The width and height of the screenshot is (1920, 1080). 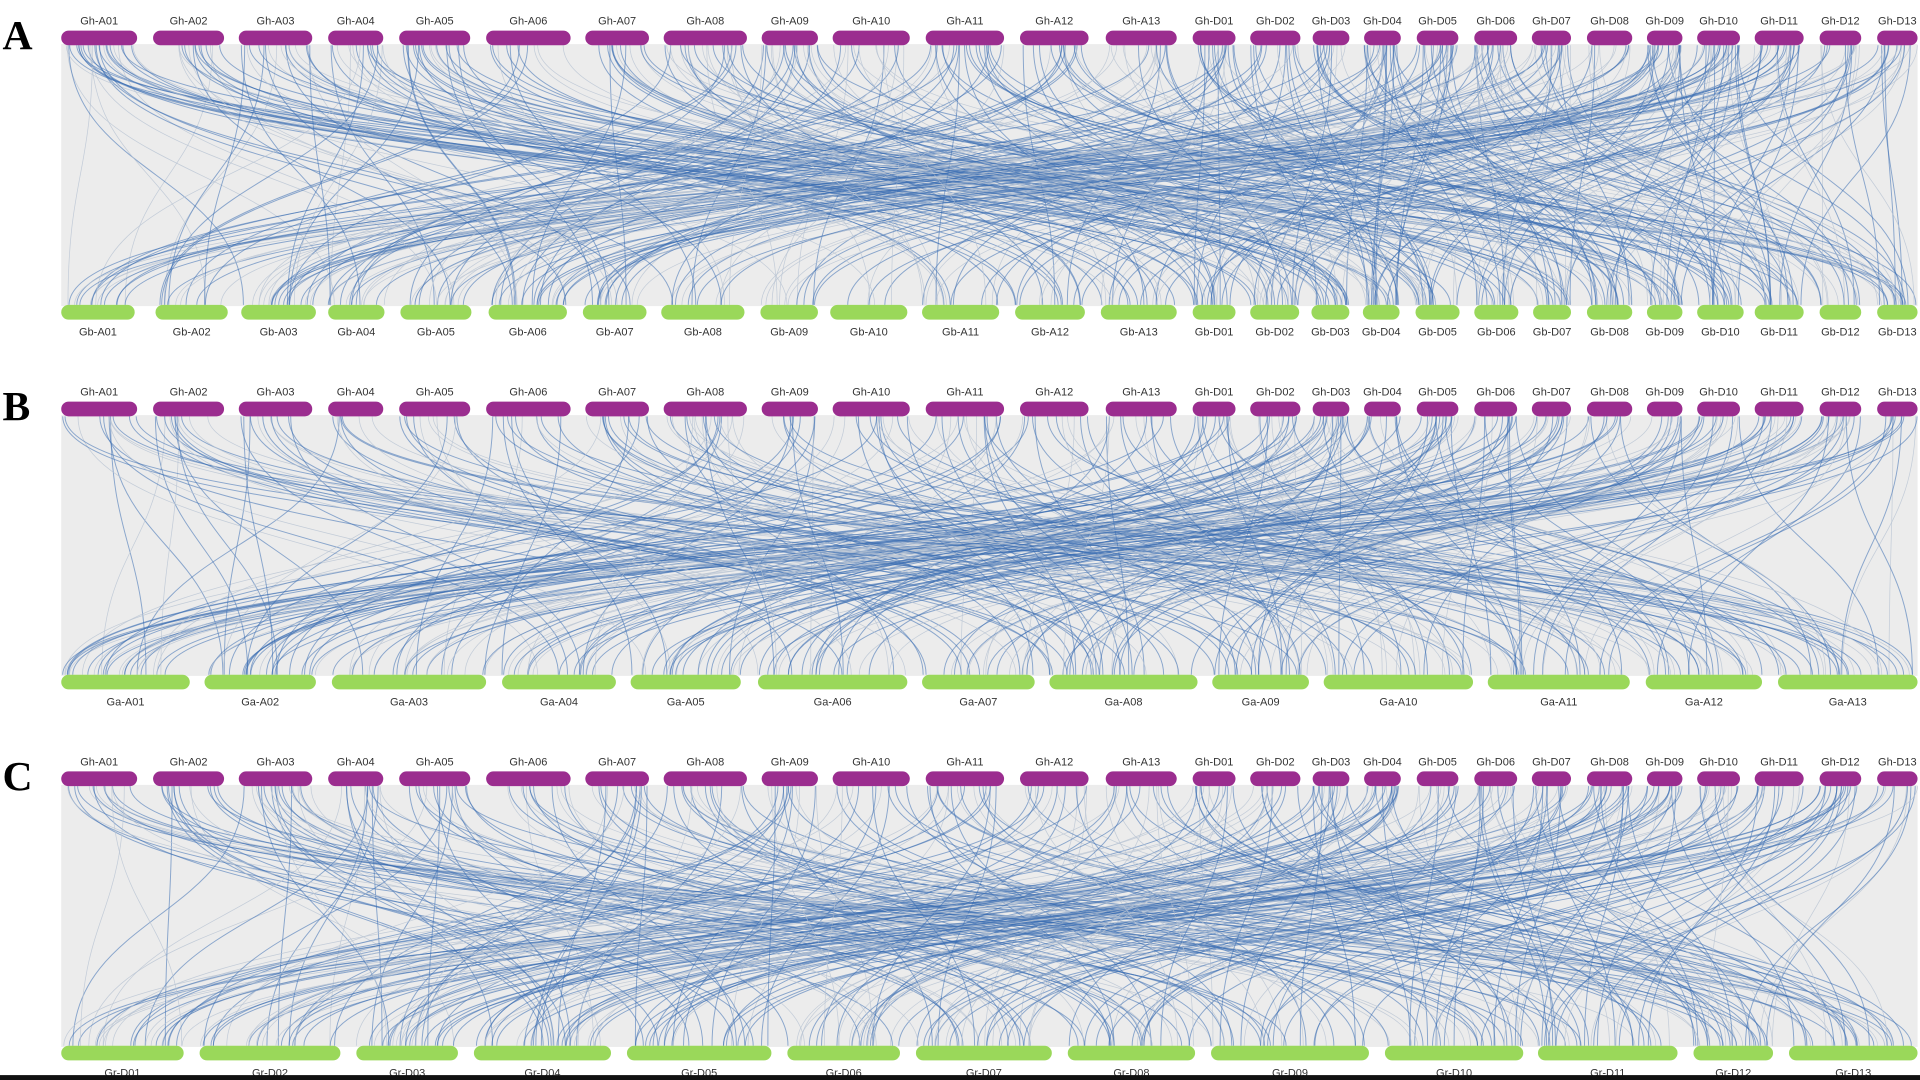 What do you see at coordinates (126, 702) in the screenshot?
I see `bottom-chromosome-label: Ga-A01` at bounding box center [126, 702].